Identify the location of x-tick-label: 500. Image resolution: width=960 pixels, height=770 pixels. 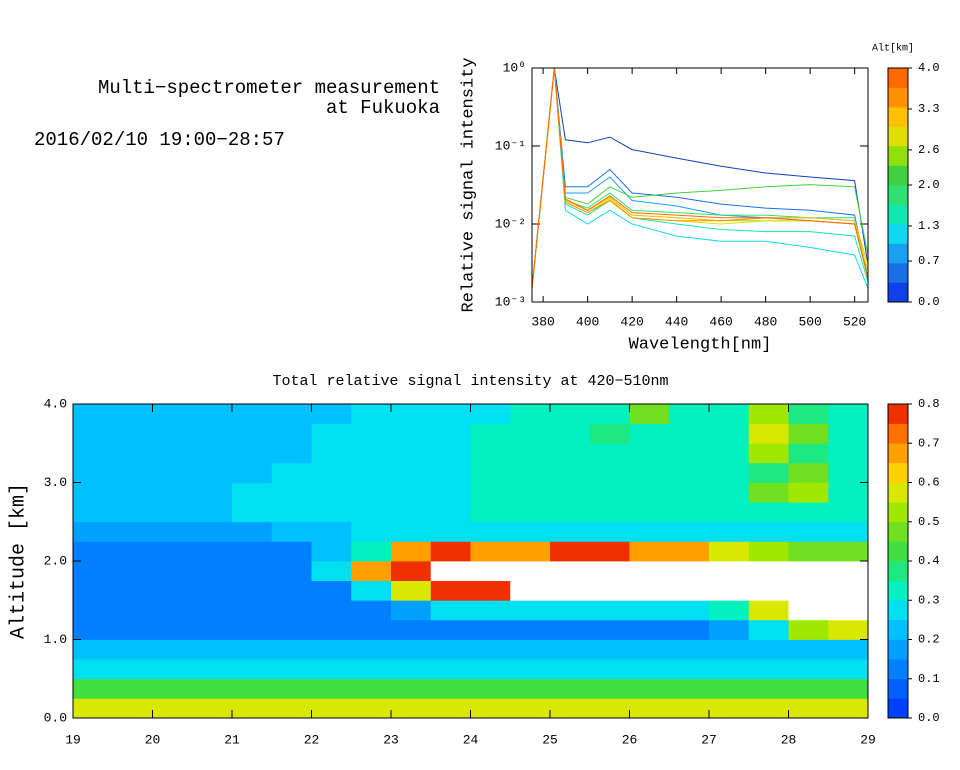
(809, 321).